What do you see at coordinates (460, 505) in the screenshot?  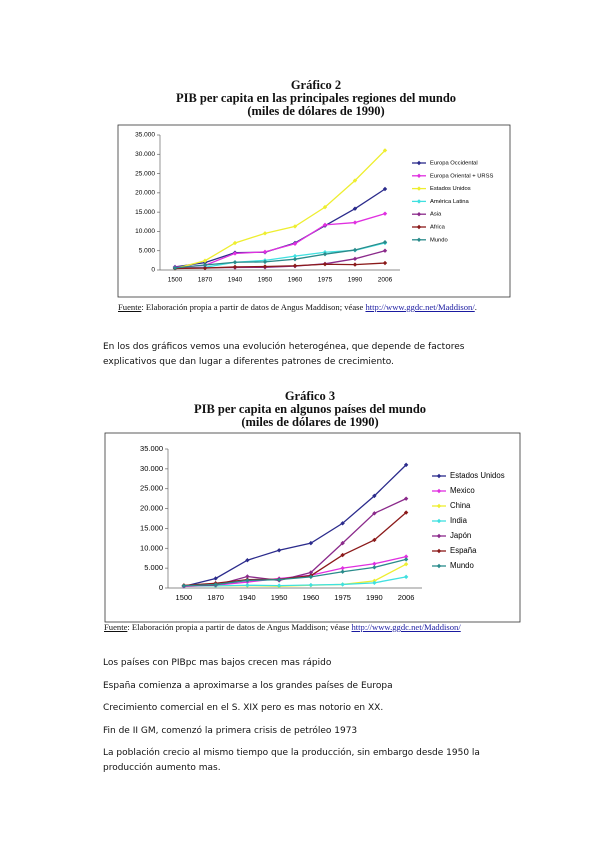 I see `legend-label: China` at bounding box center [460, 505].